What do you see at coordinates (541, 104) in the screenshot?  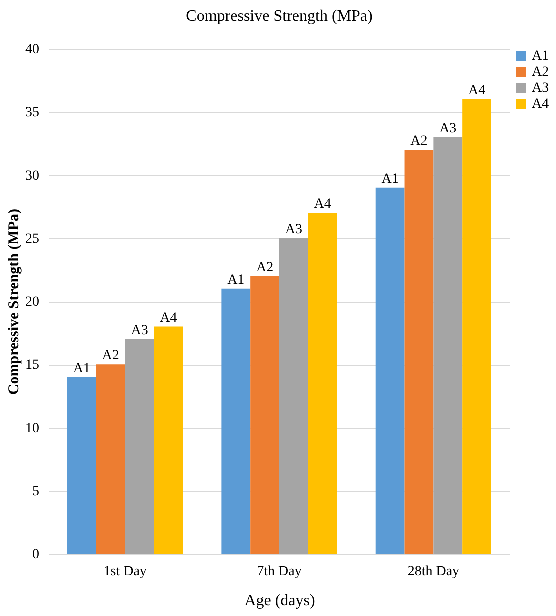 I see `legend-label: A4` at bounding box center [541, 104].